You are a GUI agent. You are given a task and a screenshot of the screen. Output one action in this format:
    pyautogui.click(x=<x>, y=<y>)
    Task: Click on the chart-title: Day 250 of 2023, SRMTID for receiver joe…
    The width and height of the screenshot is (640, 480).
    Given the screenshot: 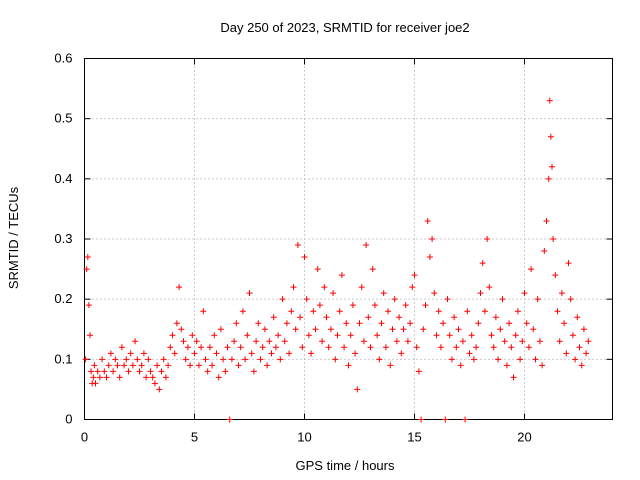 What is the action you would take?
    pyautogui.click(x=344, y=27)
    